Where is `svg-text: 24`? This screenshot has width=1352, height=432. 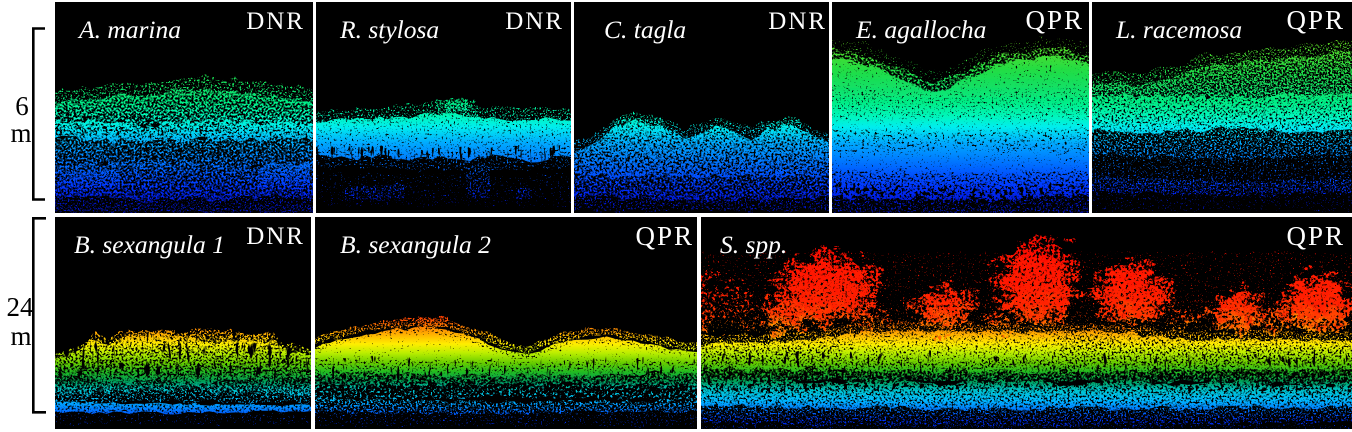 svg-text: 24 is located at coordinates (21, 307).